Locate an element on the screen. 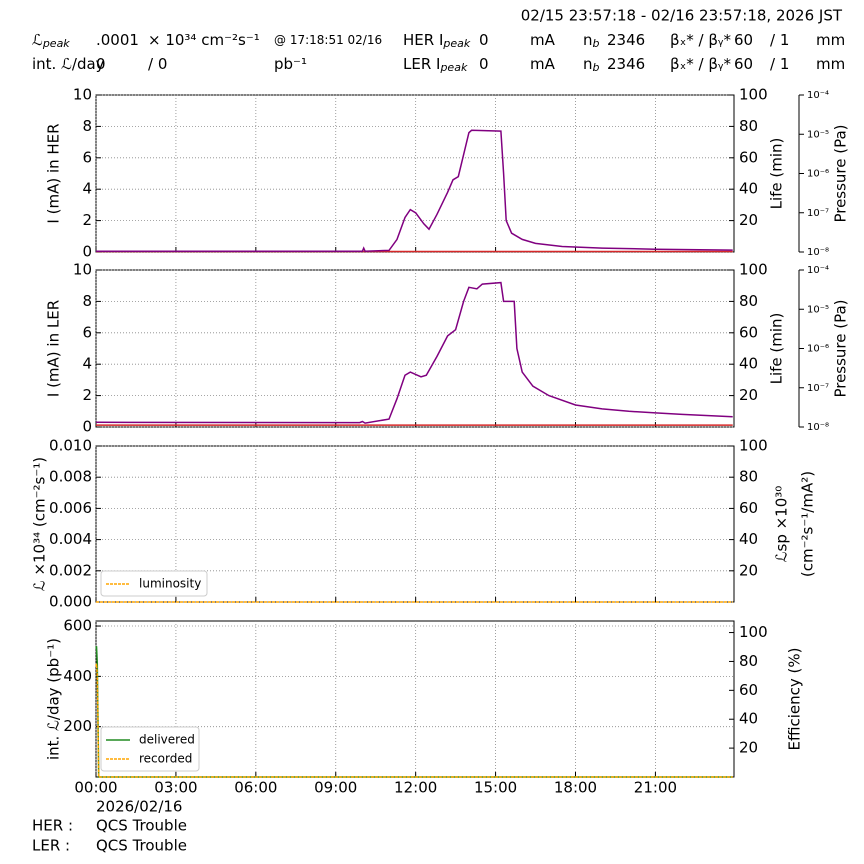 The width and height of the screenshot is (864, 864). header-item: int. ℒ/day is located at coordinates (68, 64).